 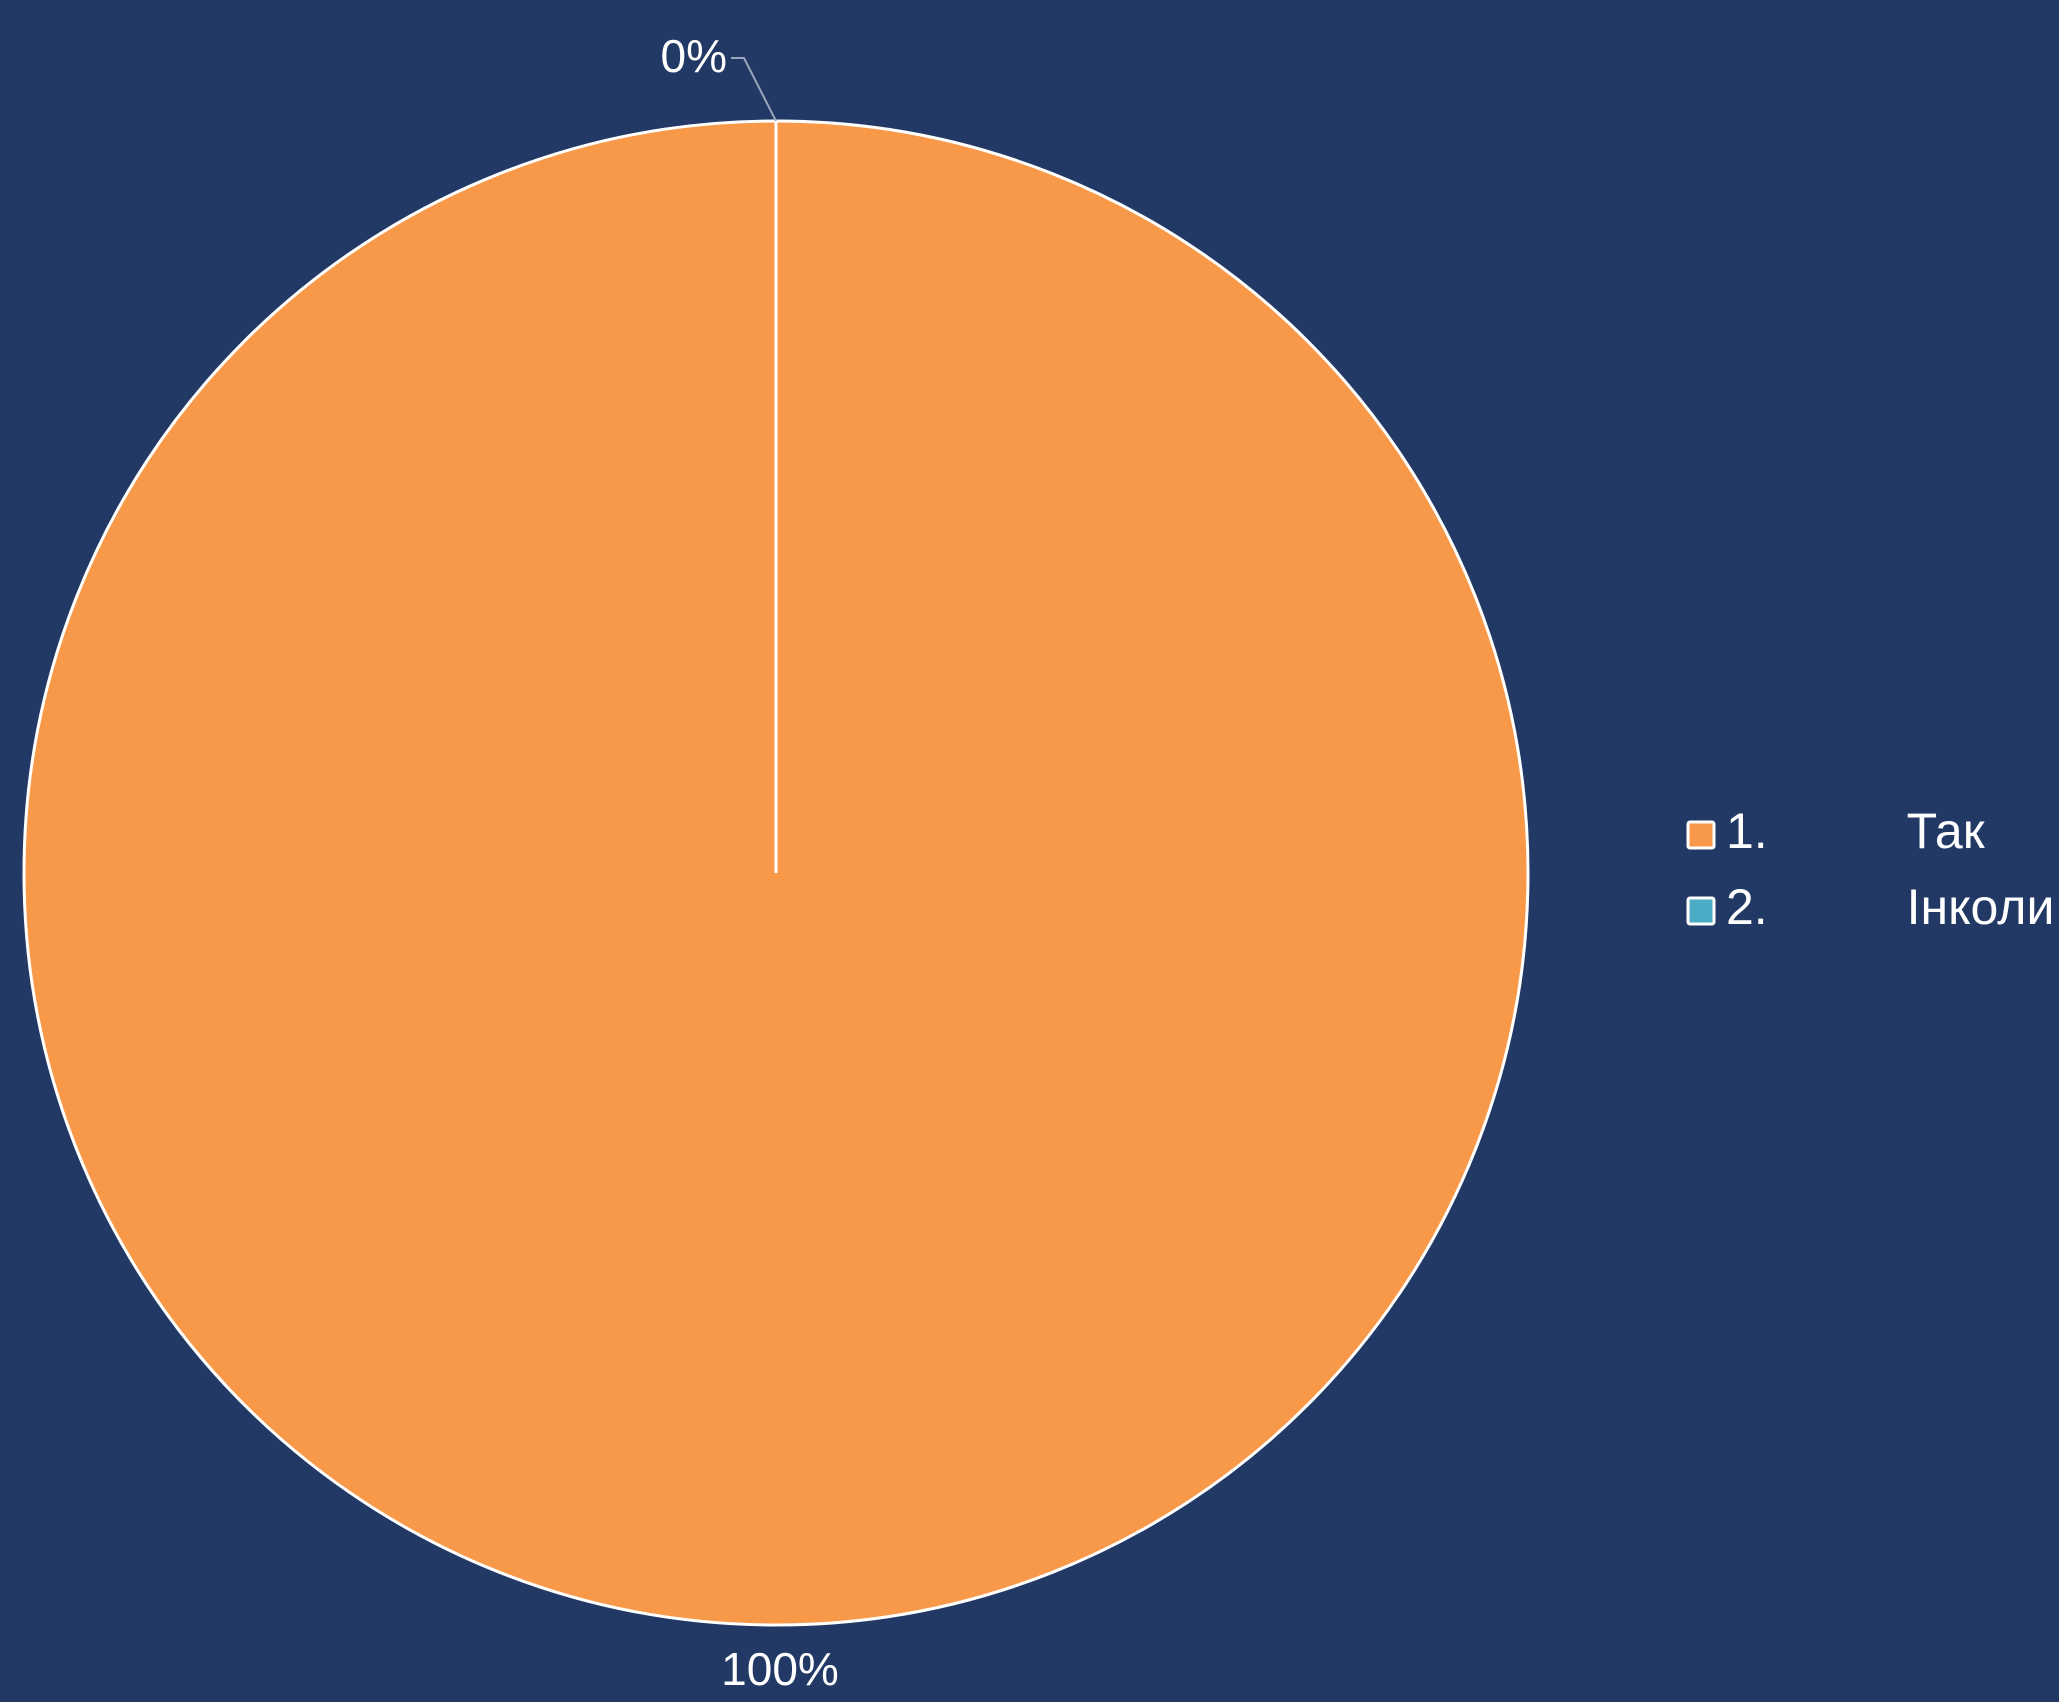 What do you see at coordinates (1870, 869) in the screenshot?
I see `legend: 1. Так 2. Інколи` at bounding box center [1870, 869].